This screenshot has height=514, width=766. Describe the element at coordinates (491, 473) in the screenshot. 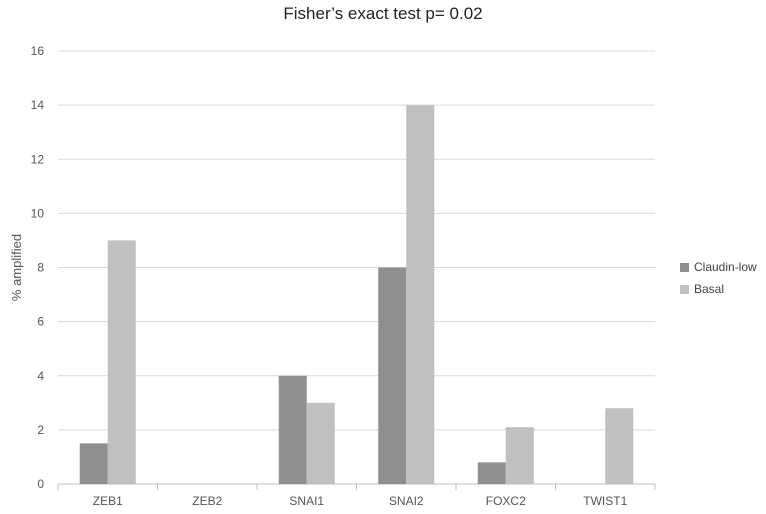

I see `bar-foxc2-claudin-low` at that location.